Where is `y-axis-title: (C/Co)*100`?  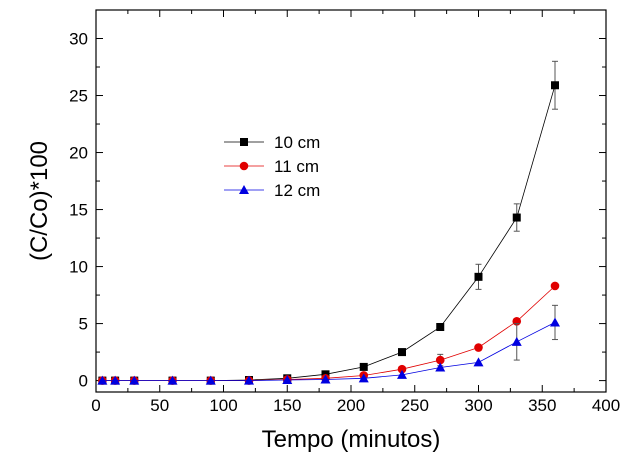 y-axis-title: (C/Co)*100 is located at coordinates (39, 201).